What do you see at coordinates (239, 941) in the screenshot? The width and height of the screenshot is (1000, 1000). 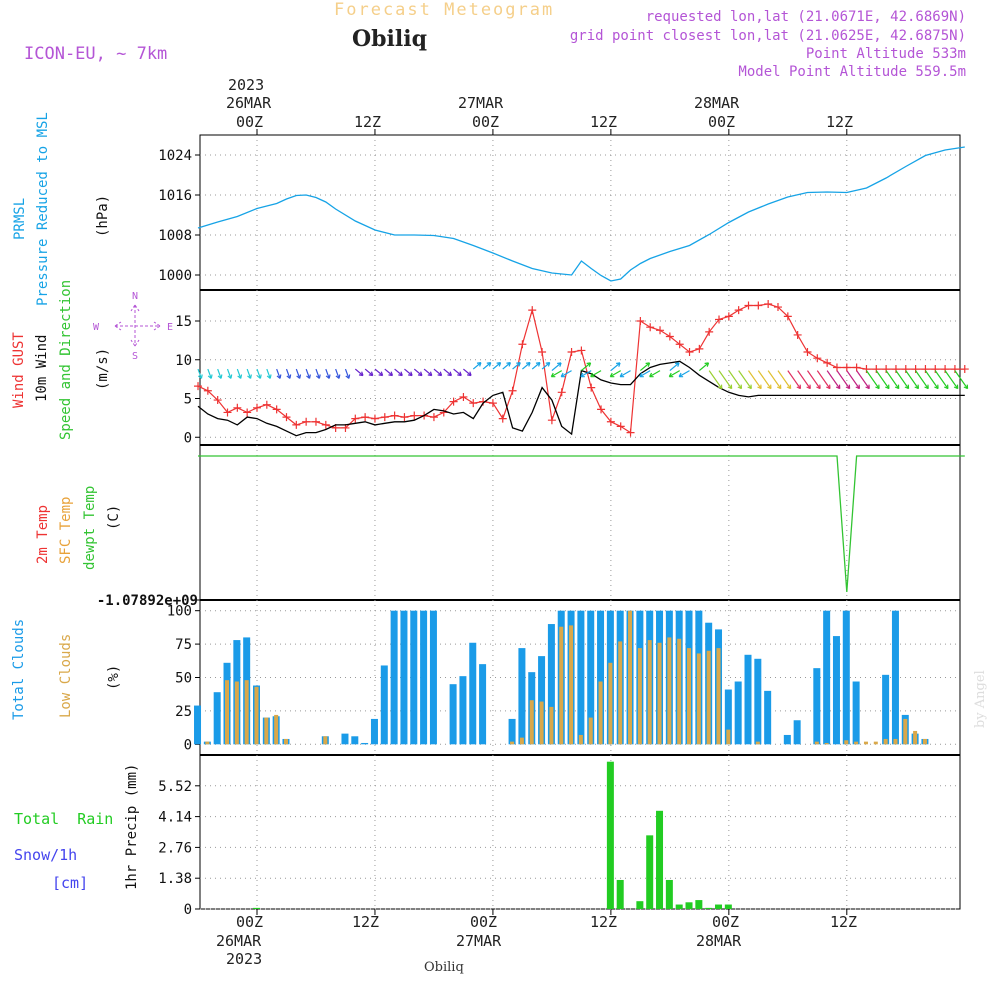 I see `bottom-date-26mar: 26MAR` at bounding box center [239, 941].